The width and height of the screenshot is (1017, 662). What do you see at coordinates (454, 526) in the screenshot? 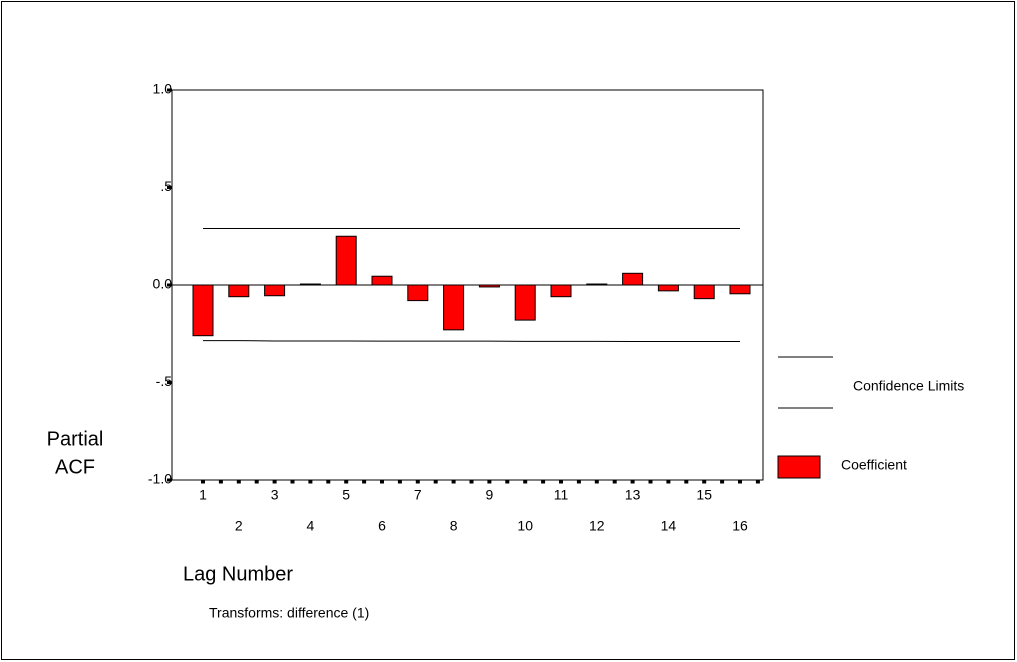
I see `x-tick-label: 8` at bounding box center [454, 526].